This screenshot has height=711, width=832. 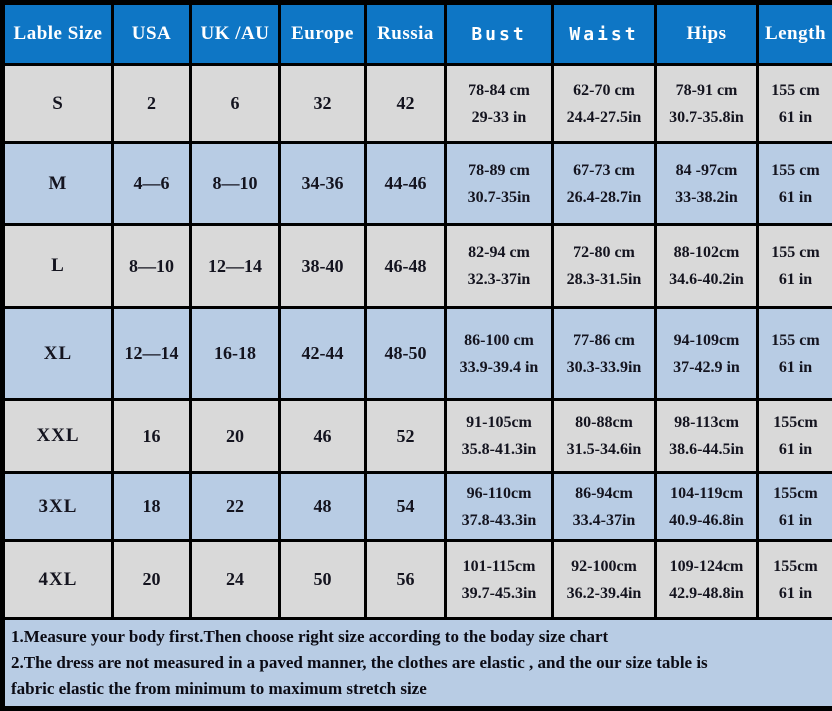 I want to click on measurement-line: 30.7-35in, so click(x=499, y=197).